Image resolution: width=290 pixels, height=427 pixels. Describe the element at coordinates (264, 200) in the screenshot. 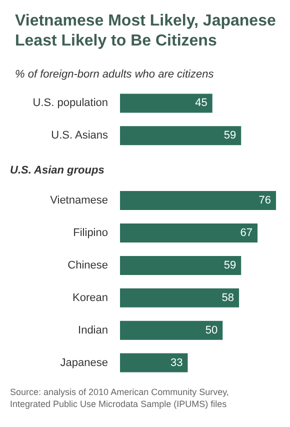

I see `data-label: 76` at that location.